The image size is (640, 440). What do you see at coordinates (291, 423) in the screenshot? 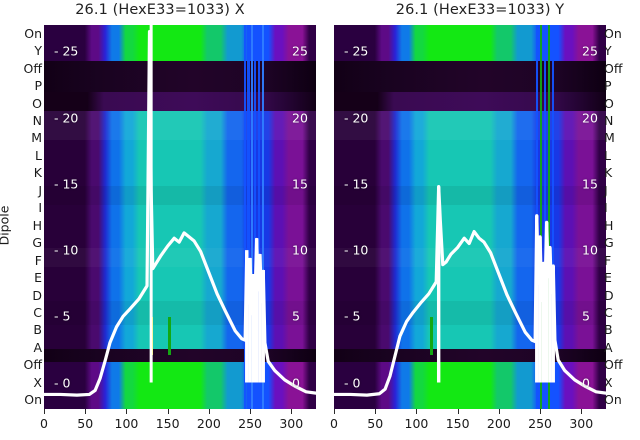
I see `xtick-label-x-300: 300` at bounding box center [291, 423].